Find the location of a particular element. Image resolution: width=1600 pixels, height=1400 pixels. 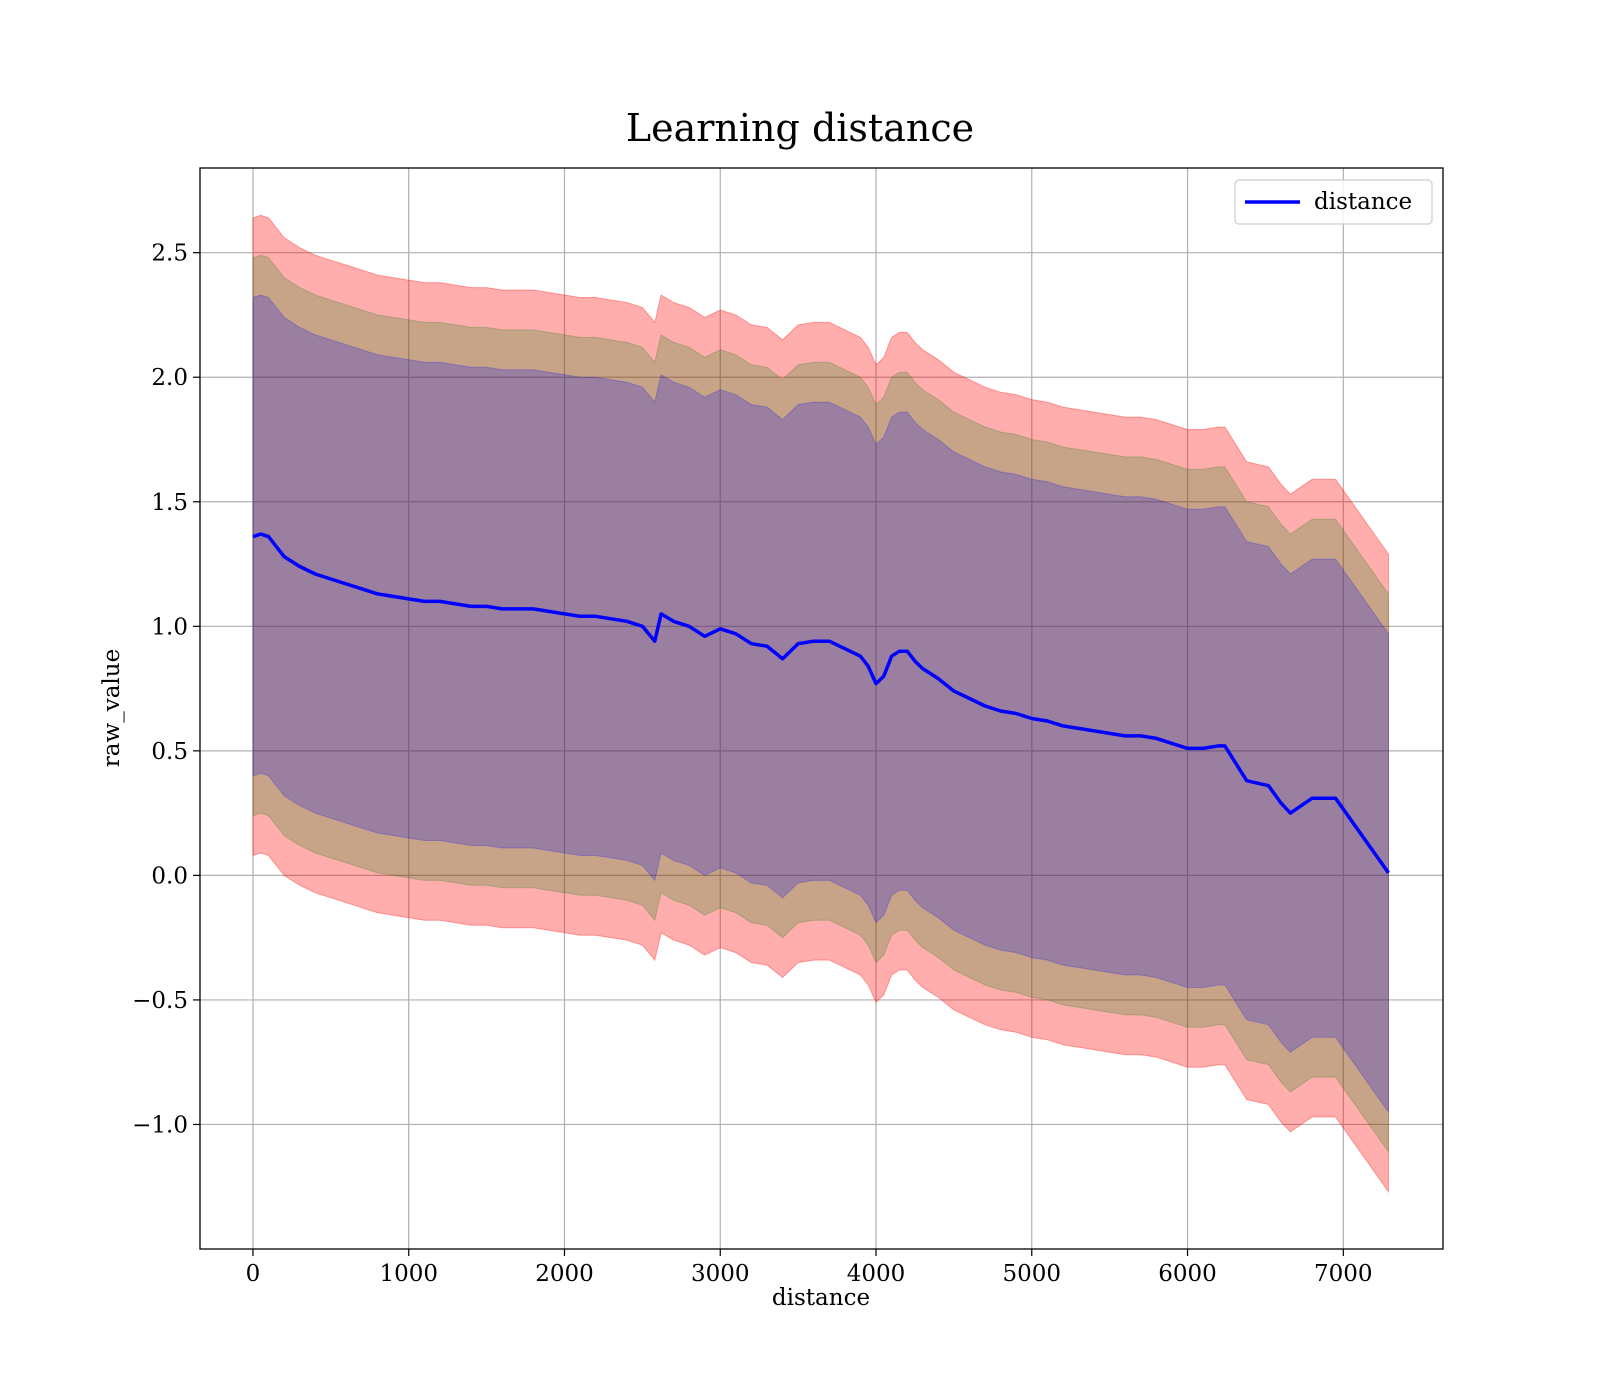

x-tick-label: 5000 is located at coordinates (1032, 1274).